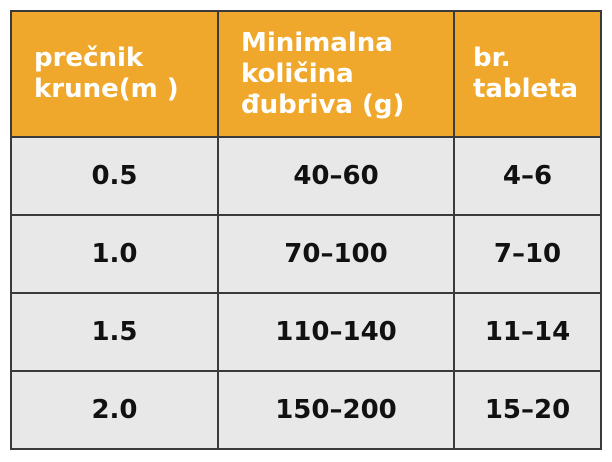  I want to click on table-cell: 110–140, so click(336, 332).